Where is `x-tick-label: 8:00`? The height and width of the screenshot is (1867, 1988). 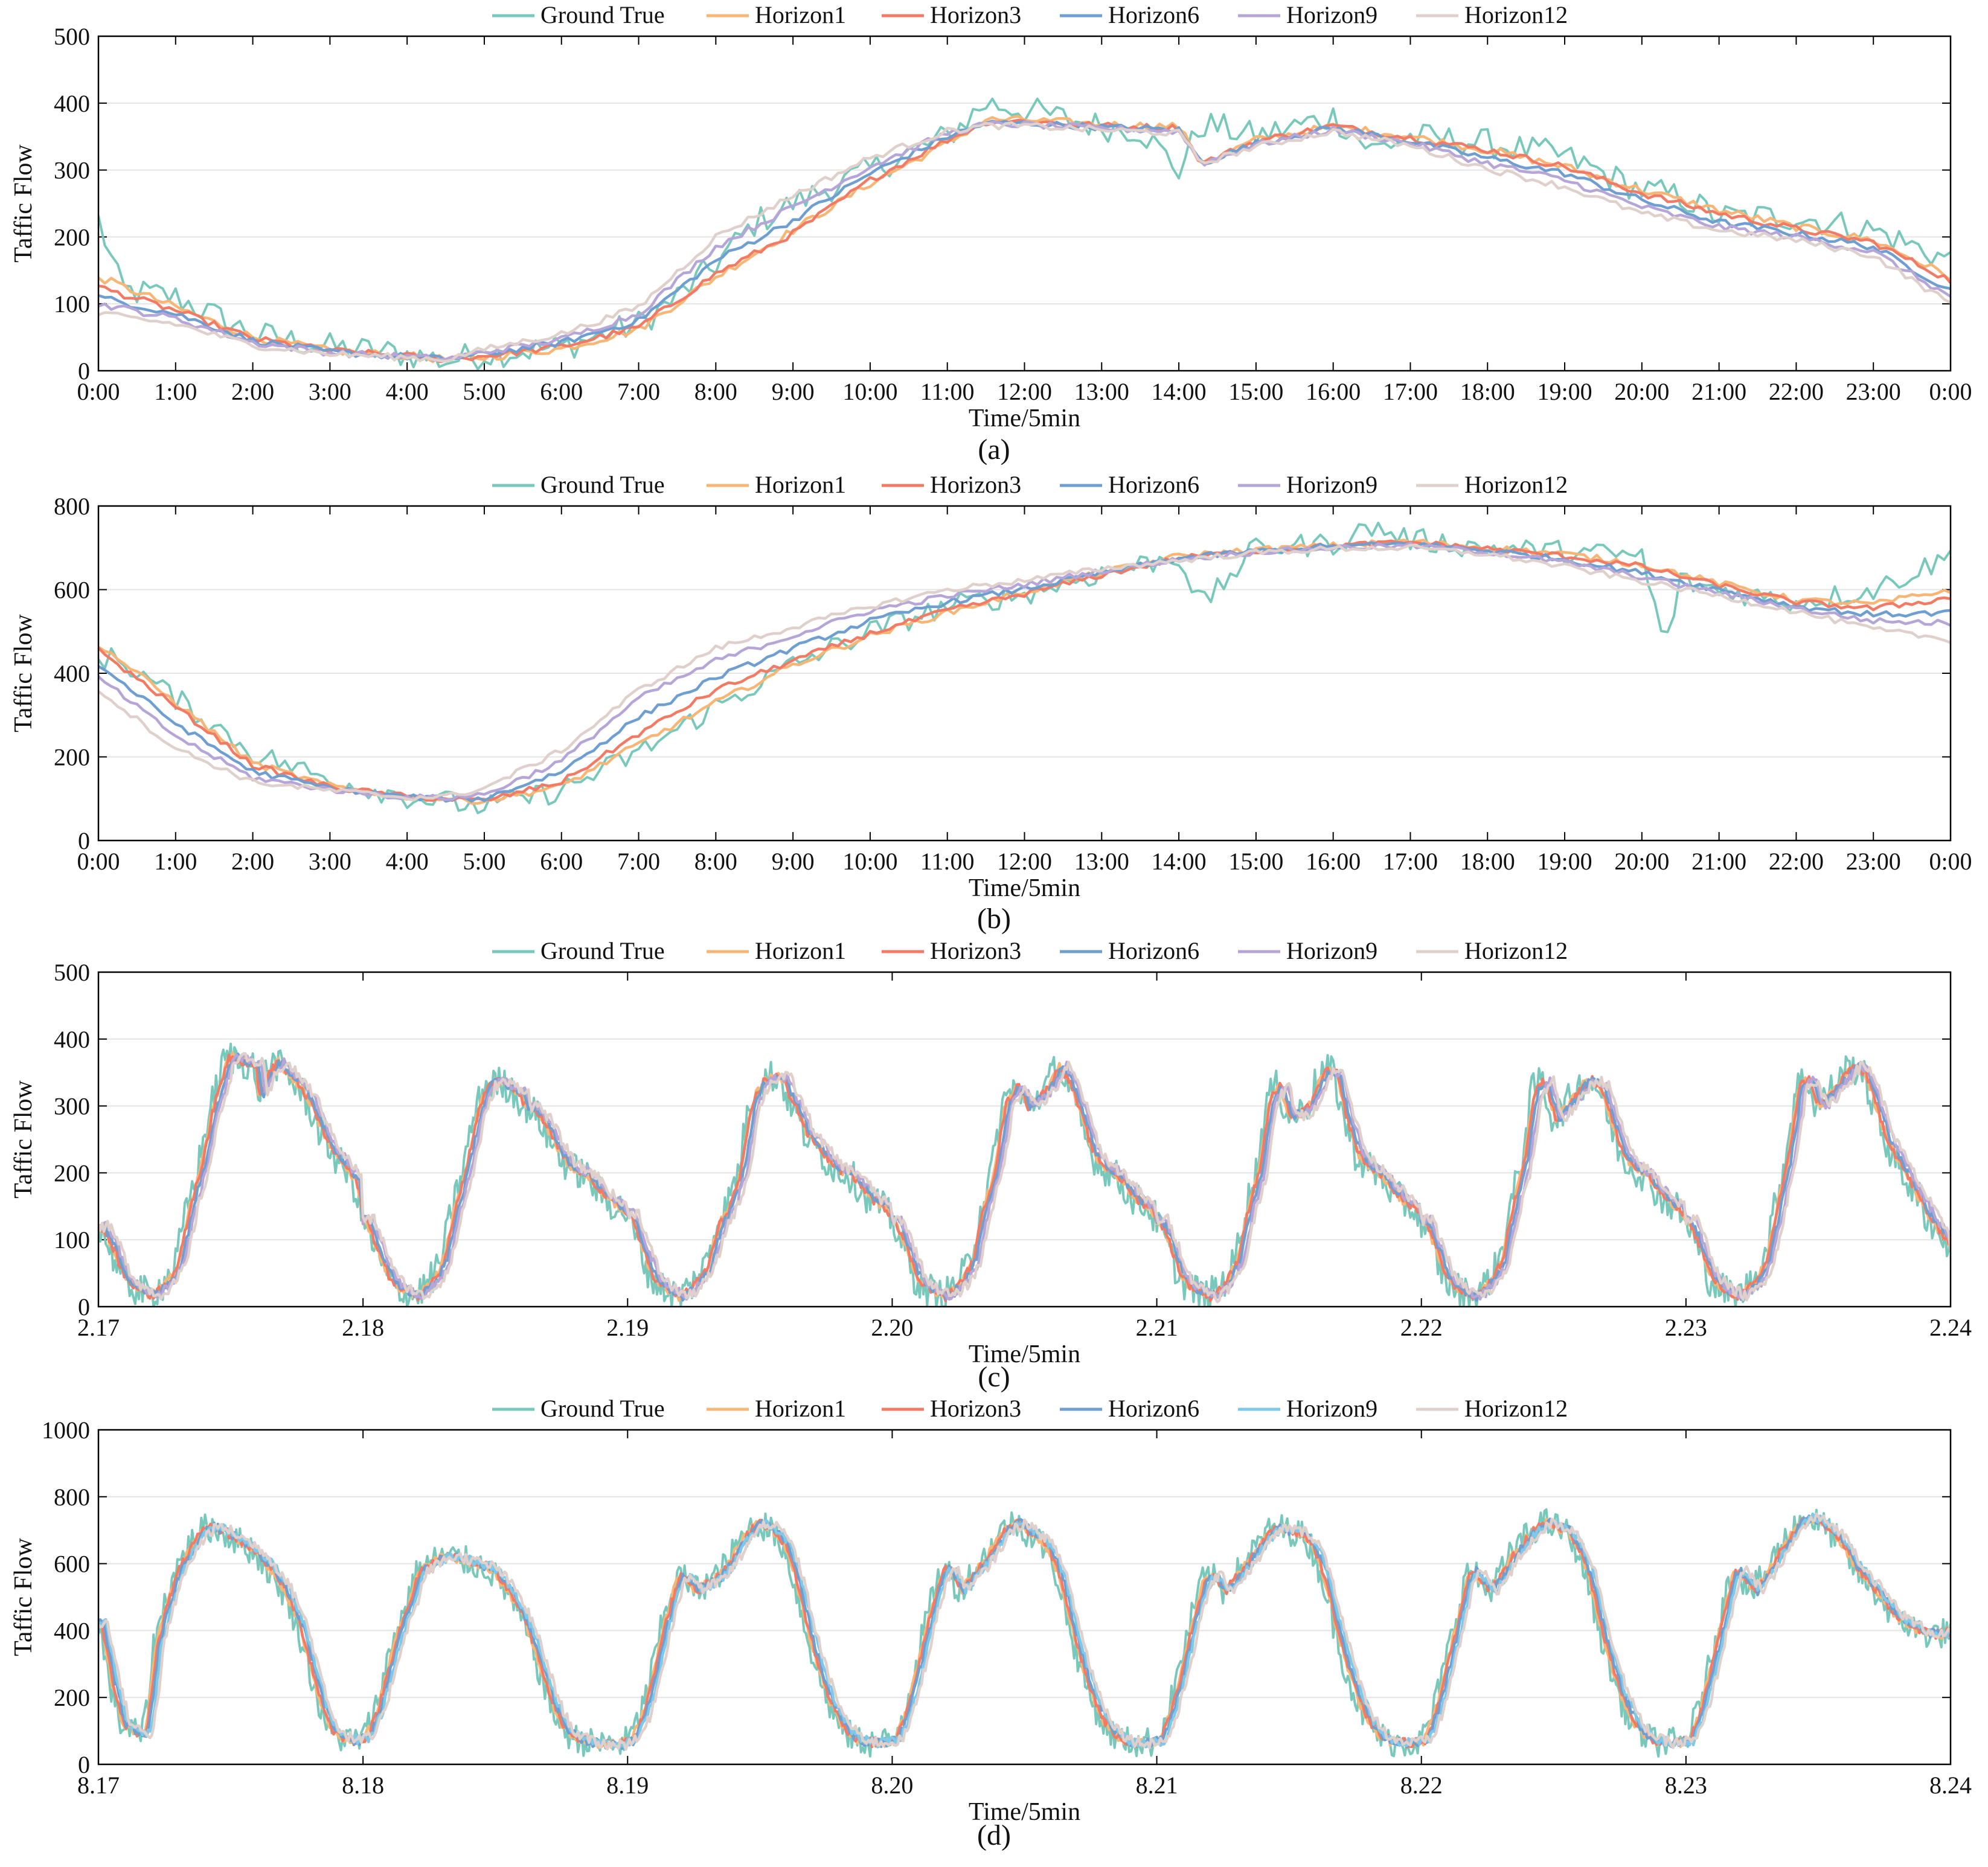
x-tick-label: 8:00 is located at coordinates (716, 391).